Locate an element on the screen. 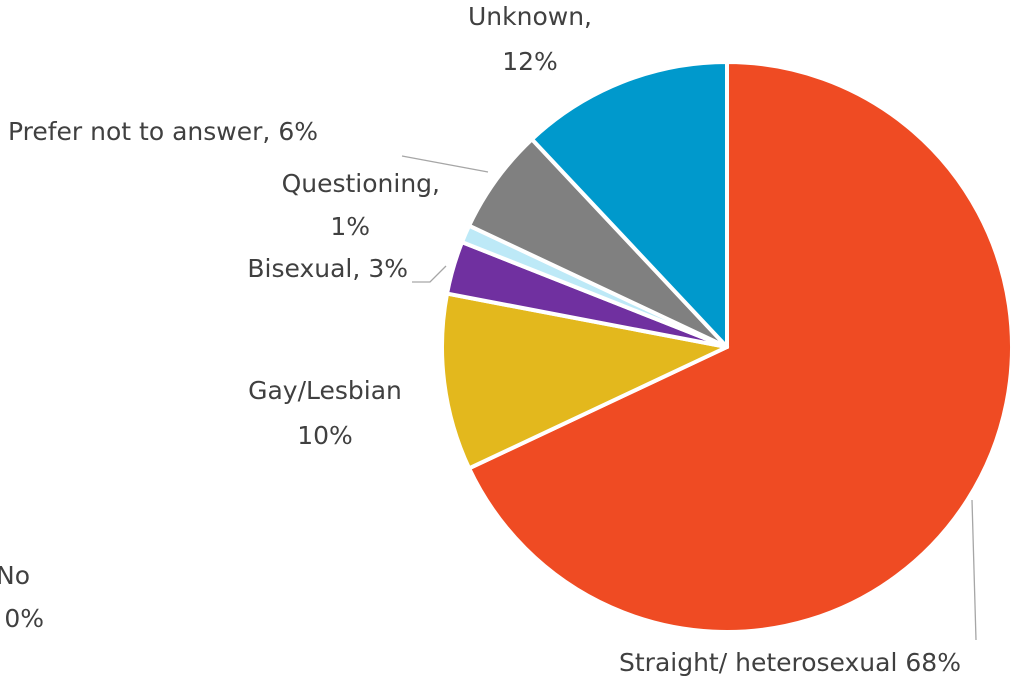 Image resolution: width=1013 pixels, height=686 pixels. slice-label: Questioning, is located at coordinates (361, 183).